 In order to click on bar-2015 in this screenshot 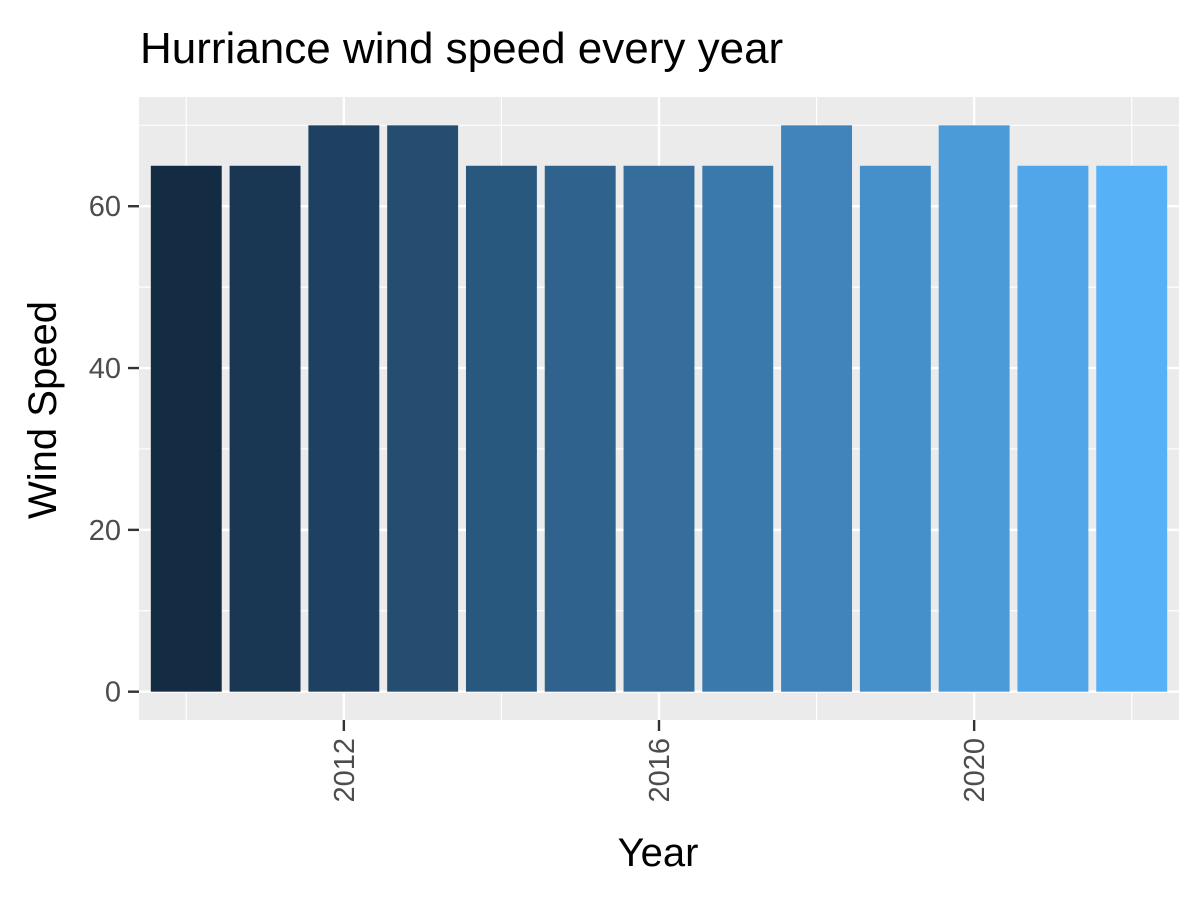, I will do `click(580, 428)`.